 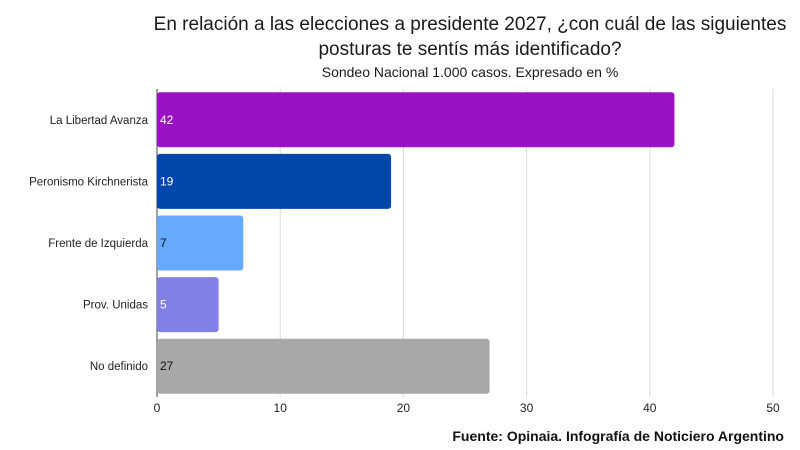 What do you see at coordinates (115, 306) in the screenshot?
I see `category-label: Prov. Unidas` at bounding box center [115, 306].